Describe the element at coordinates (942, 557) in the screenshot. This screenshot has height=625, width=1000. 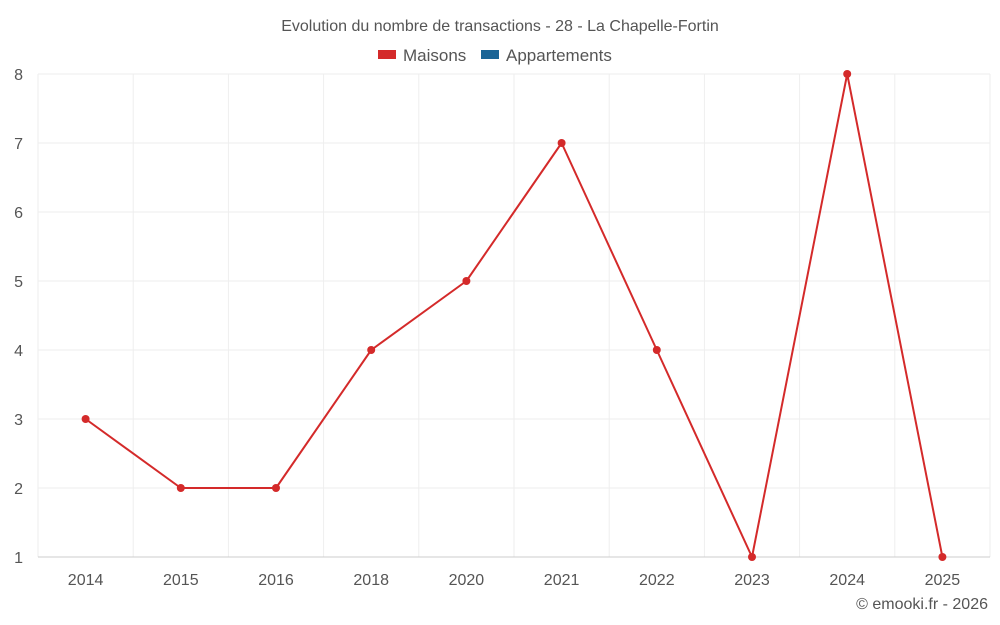
I see `data-point-maisons-2025` at that location.